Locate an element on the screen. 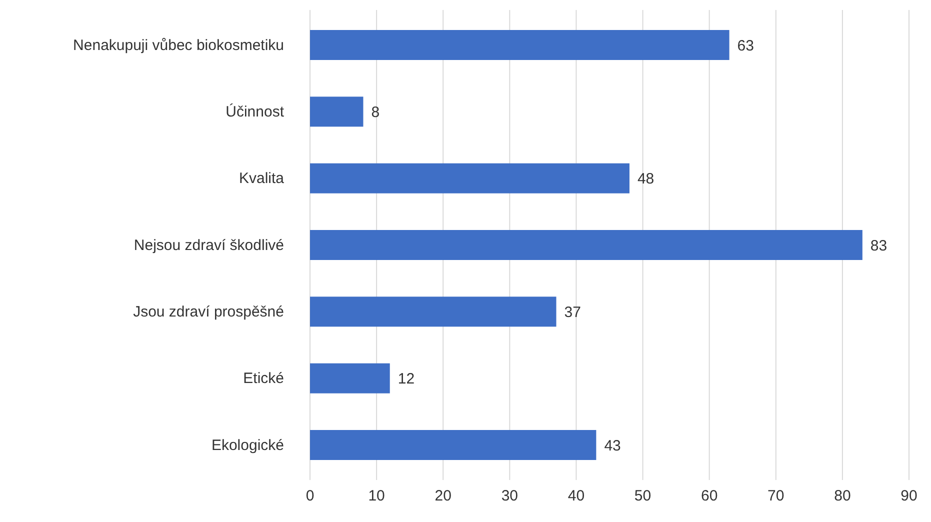  x-tick-label: 90 is located at coordinates (909, 496).